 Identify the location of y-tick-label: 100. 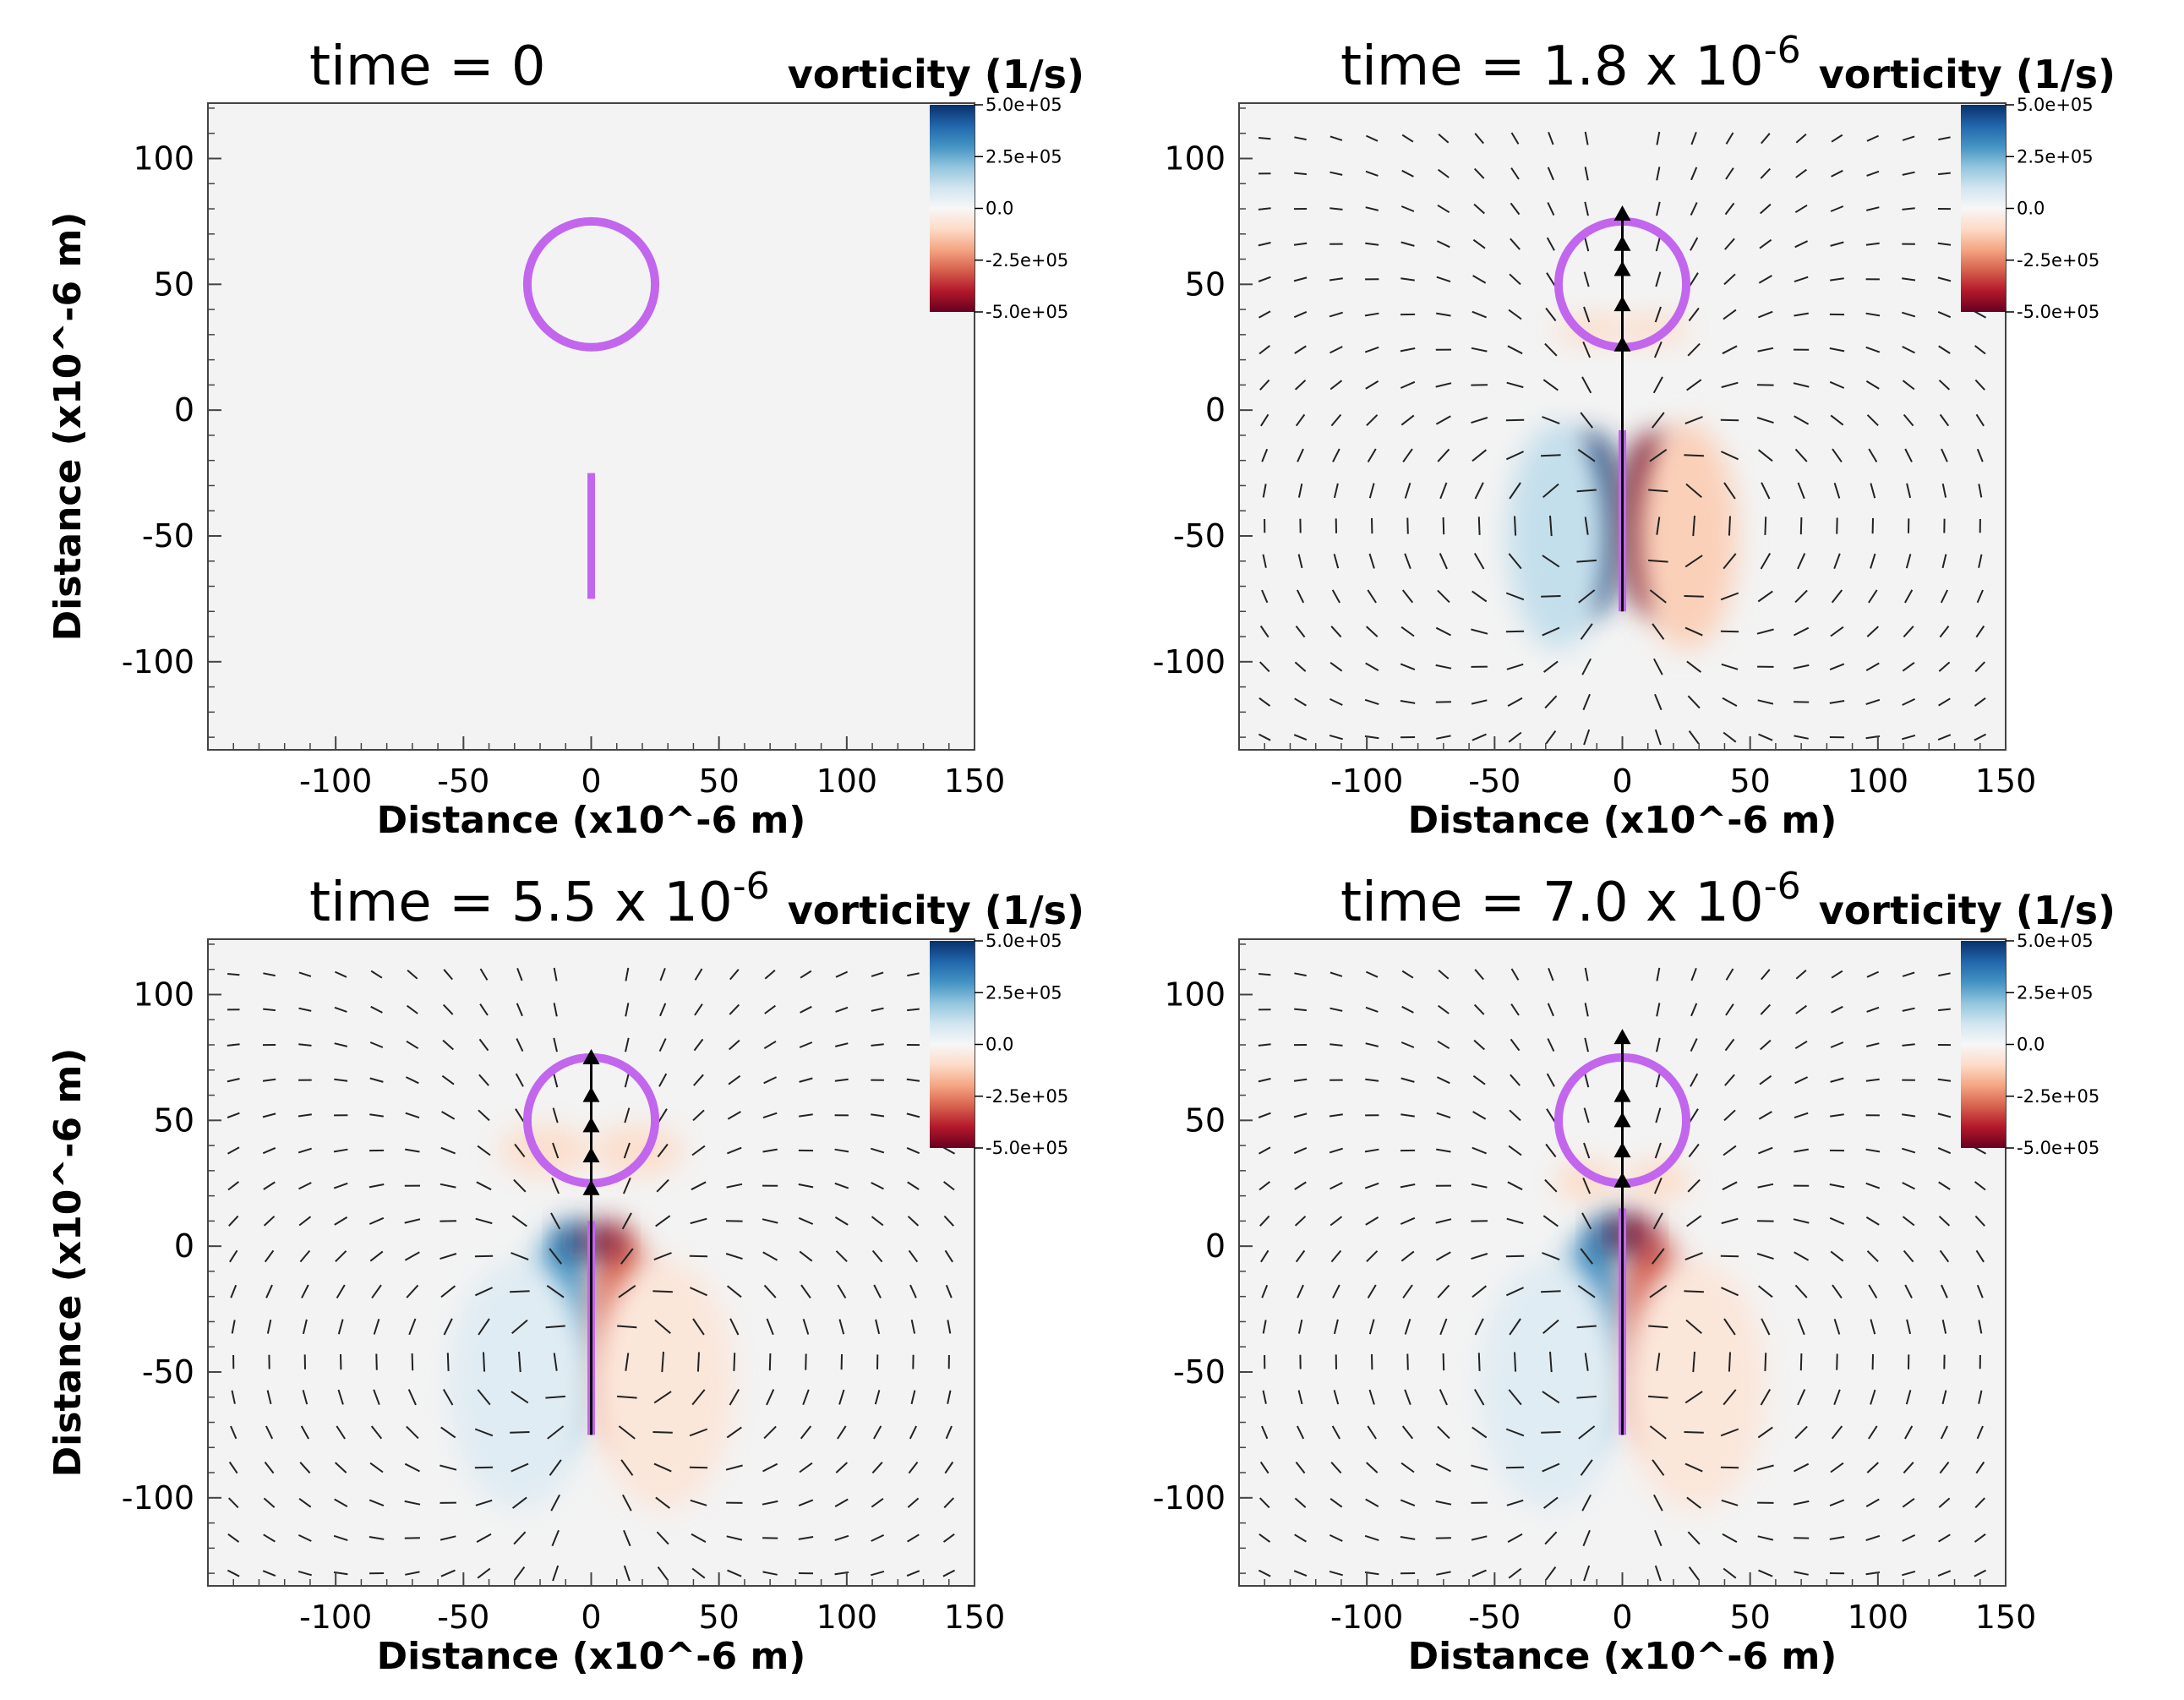
(1195, 994).